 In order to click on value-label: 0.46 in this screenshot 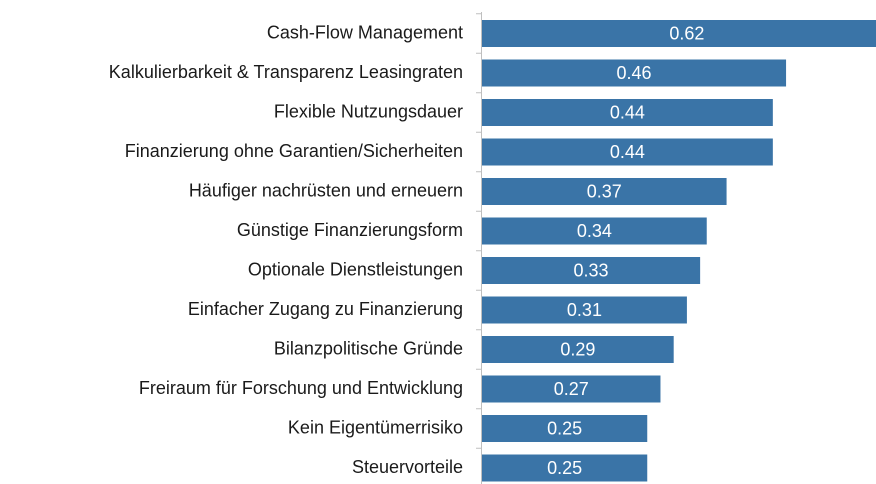, I will do `click(634, 73)`.